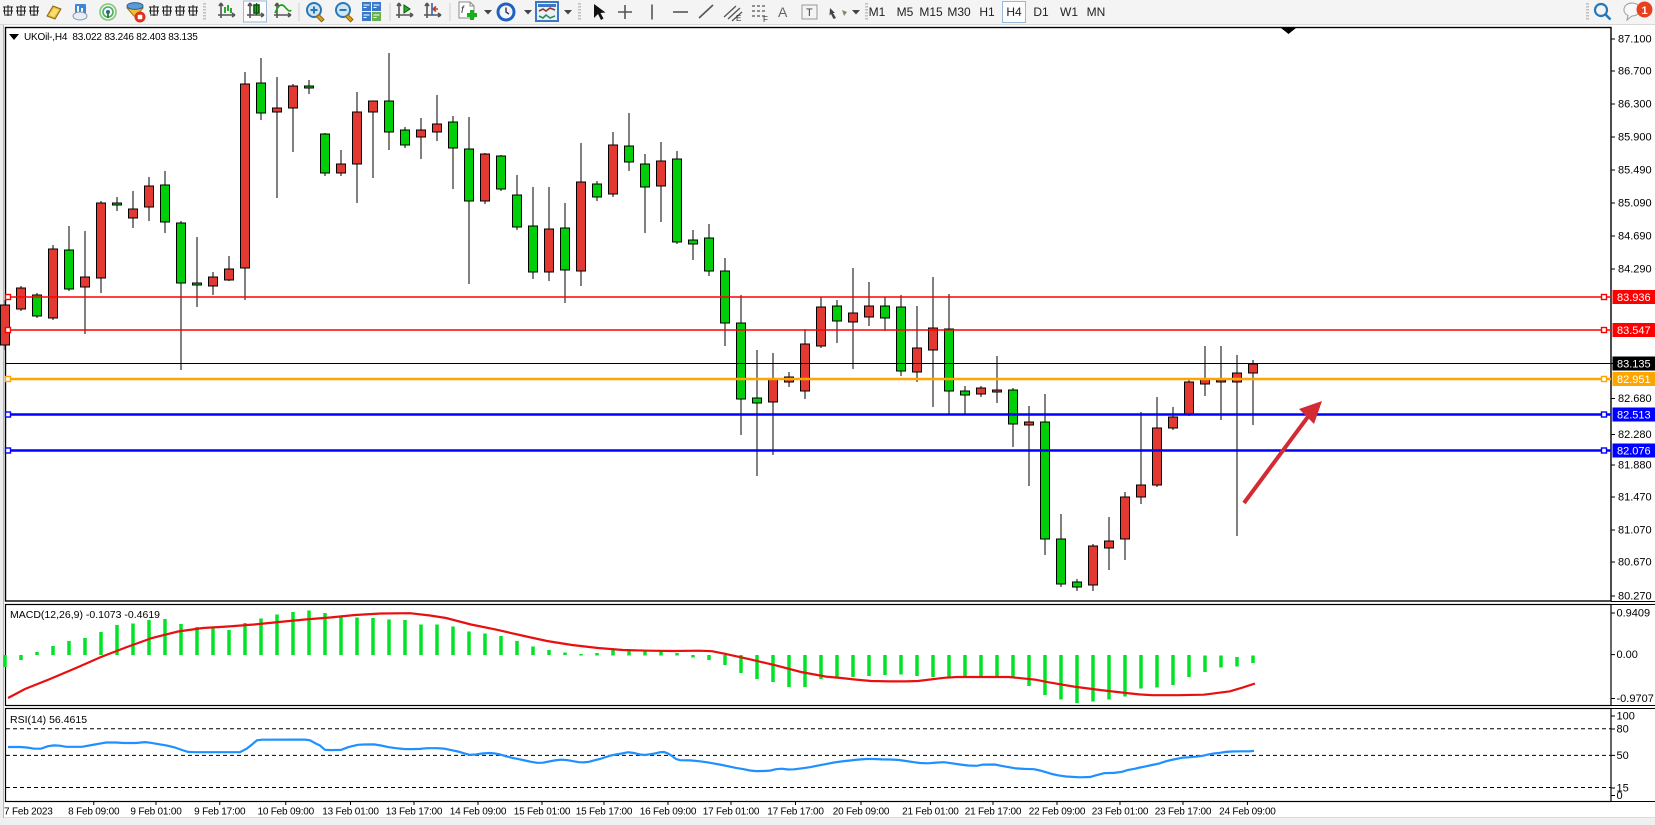 Image resolution: width=1655 pixels, height=825 pixels. Describe the element at coordinates (1635, 498) in the screenshot. I see `svg-text: 81.470` at that location.